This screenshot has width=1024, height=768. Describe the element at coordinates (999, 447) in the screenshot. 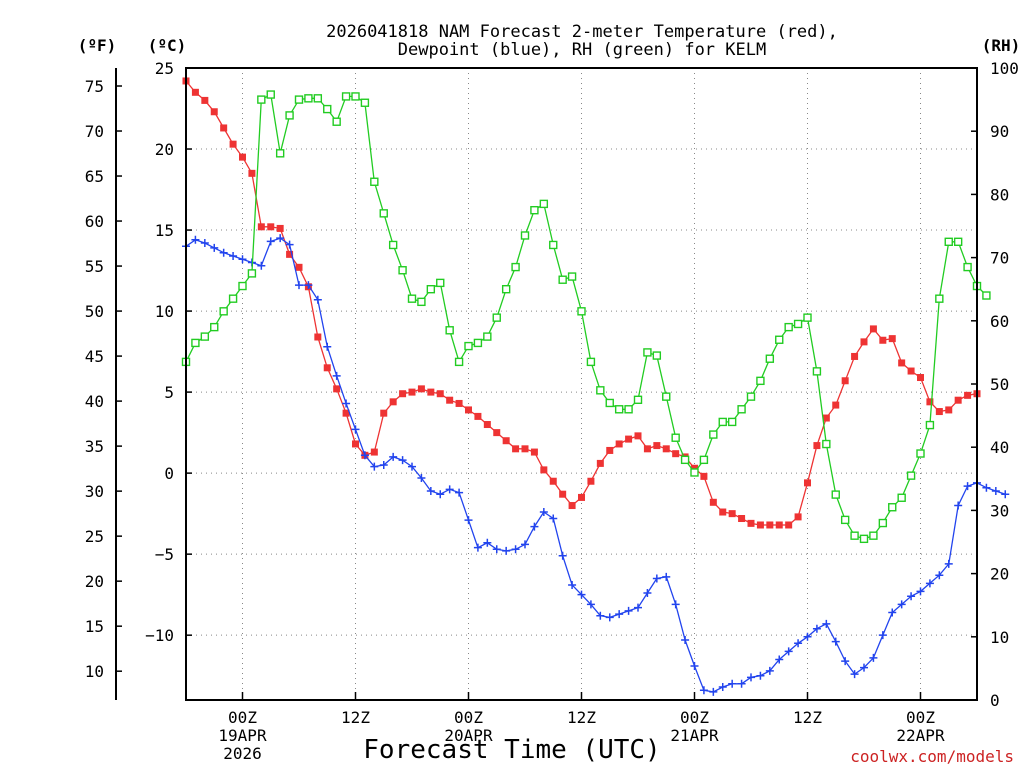

I see `rh-tick-label: 40` at that location.